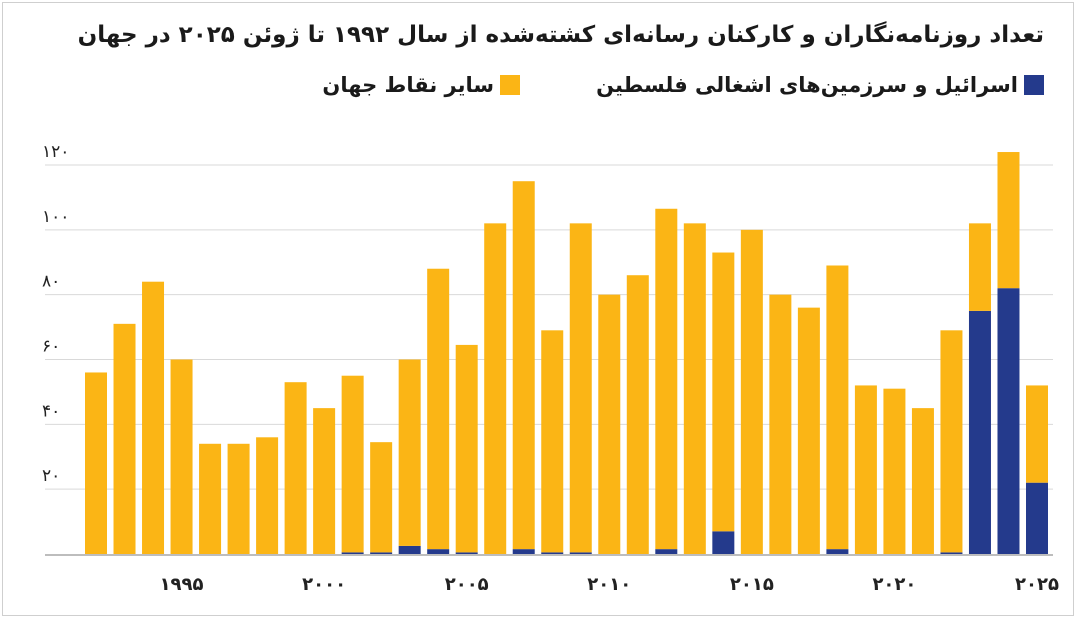 Image resolution: width=1078 pixels, height=620 pixels. What do you see at coordinates (153, 417) in the screenshot?
I see `bar-other-1994` at bounding box center [153, 417].